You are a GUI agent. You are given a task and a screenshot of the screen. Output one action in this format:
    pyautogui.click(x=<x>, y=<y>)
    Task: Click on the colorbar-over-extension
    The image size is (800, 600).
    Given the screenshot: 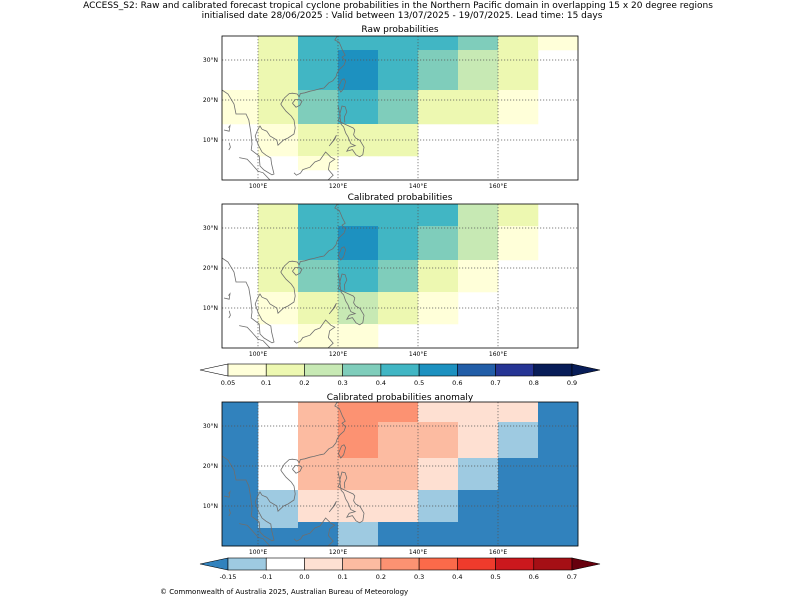 What is the action you would take?
    pyautogui.click(x=586, y=370)
    